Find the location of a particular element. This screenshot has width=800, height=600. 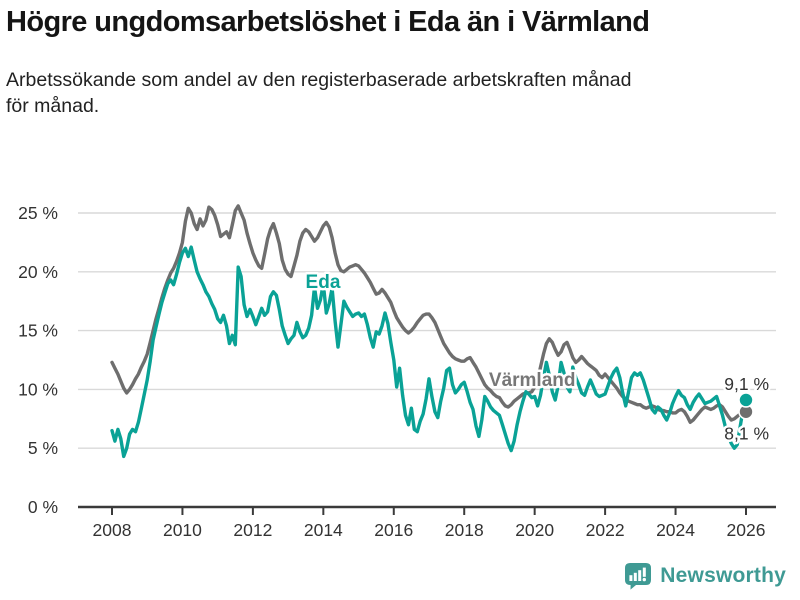

newsworthy-icon is located at coordinates (638, 576).